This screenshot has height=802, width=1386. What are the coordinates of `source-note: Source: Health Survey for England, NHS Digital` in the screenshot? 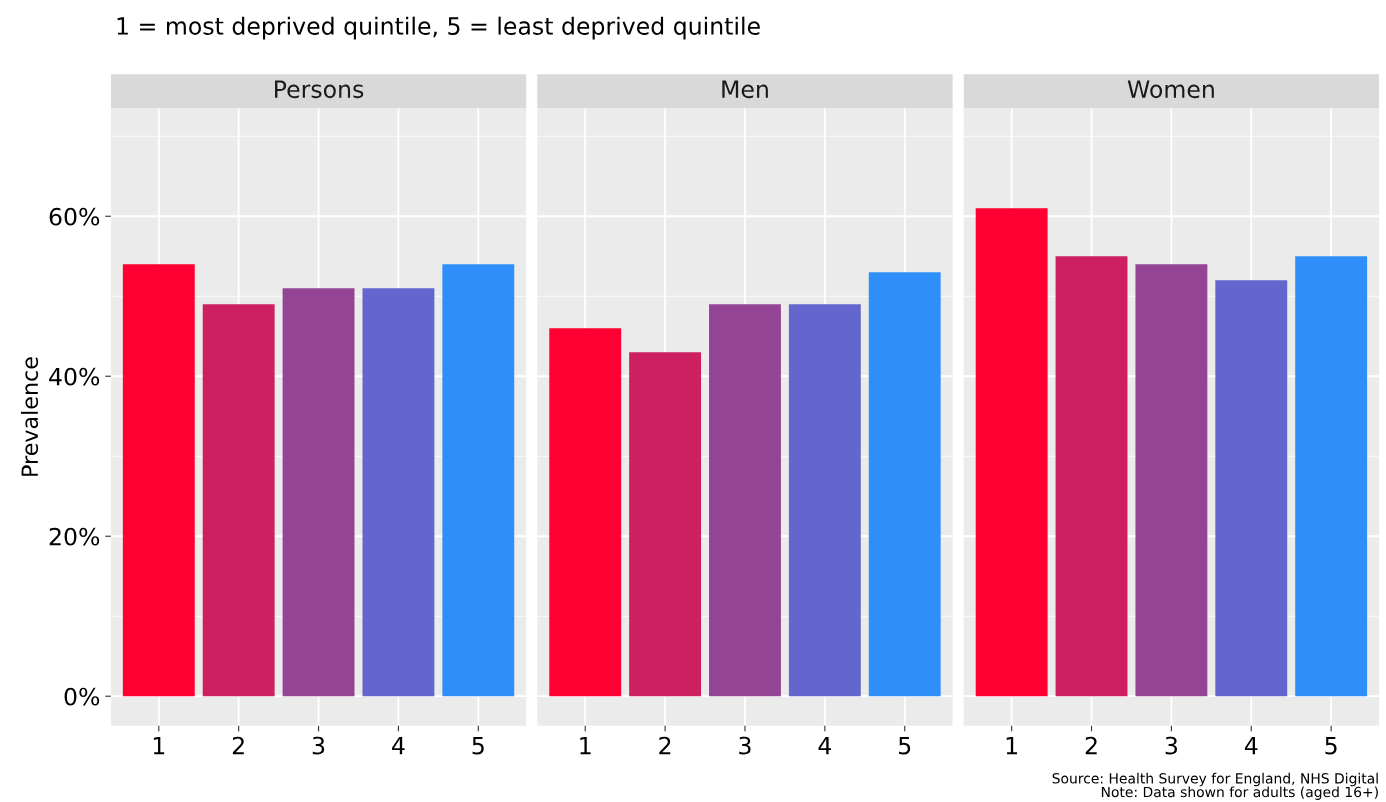 It's located at (1215, 779).